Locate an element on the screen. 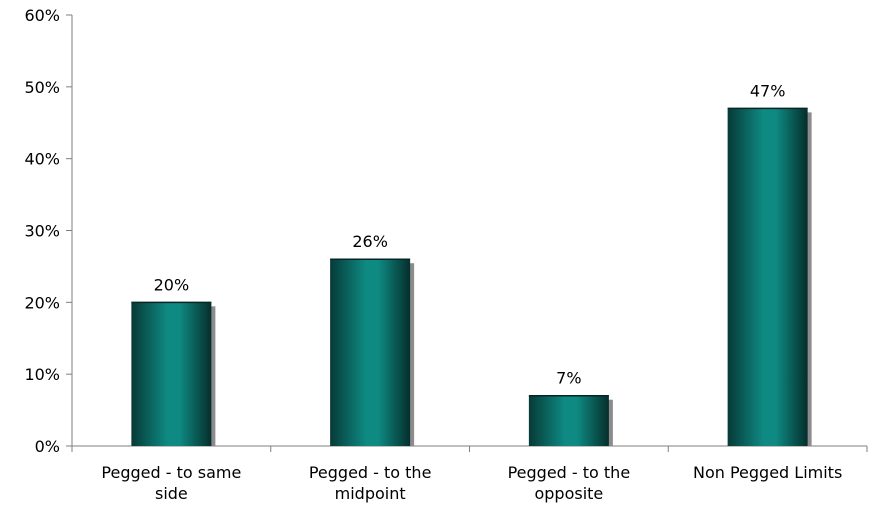 The width and height of the screenshot is (874, 510). category-label-line: Pegged - to same is located at coordinates (171, 472).